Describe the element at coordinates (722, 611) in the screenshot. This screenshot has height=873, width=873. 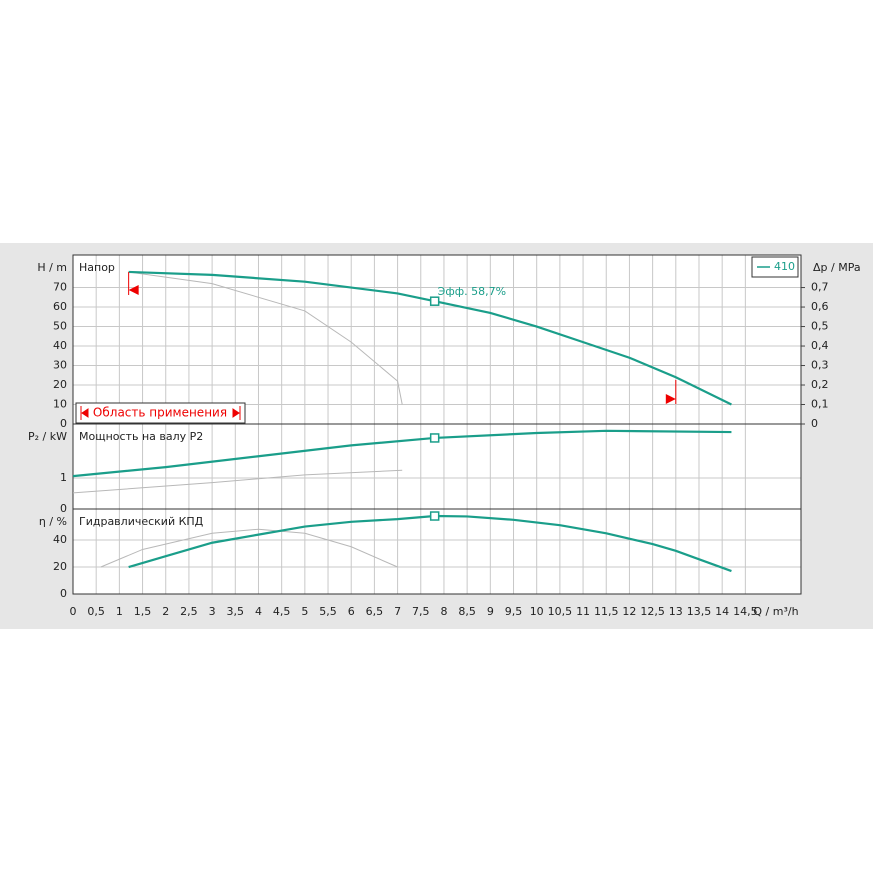
I see `x-tick-label: 14` at that location.